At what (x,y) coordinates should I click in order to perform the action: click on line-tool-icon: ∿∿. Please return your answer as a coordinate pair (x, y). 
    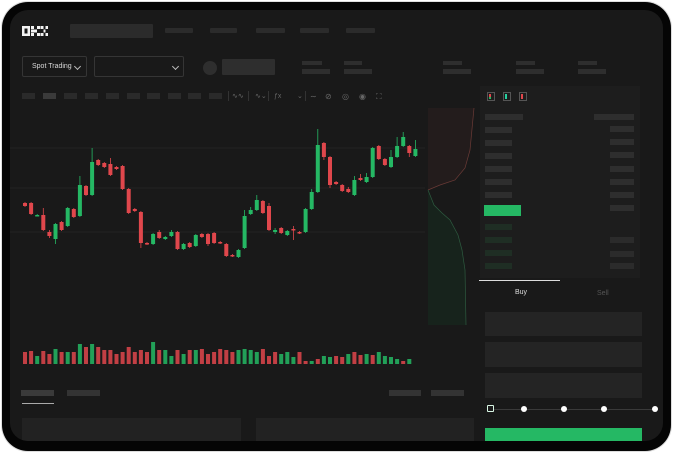
    Looking at the image, I should click on (238, 96).